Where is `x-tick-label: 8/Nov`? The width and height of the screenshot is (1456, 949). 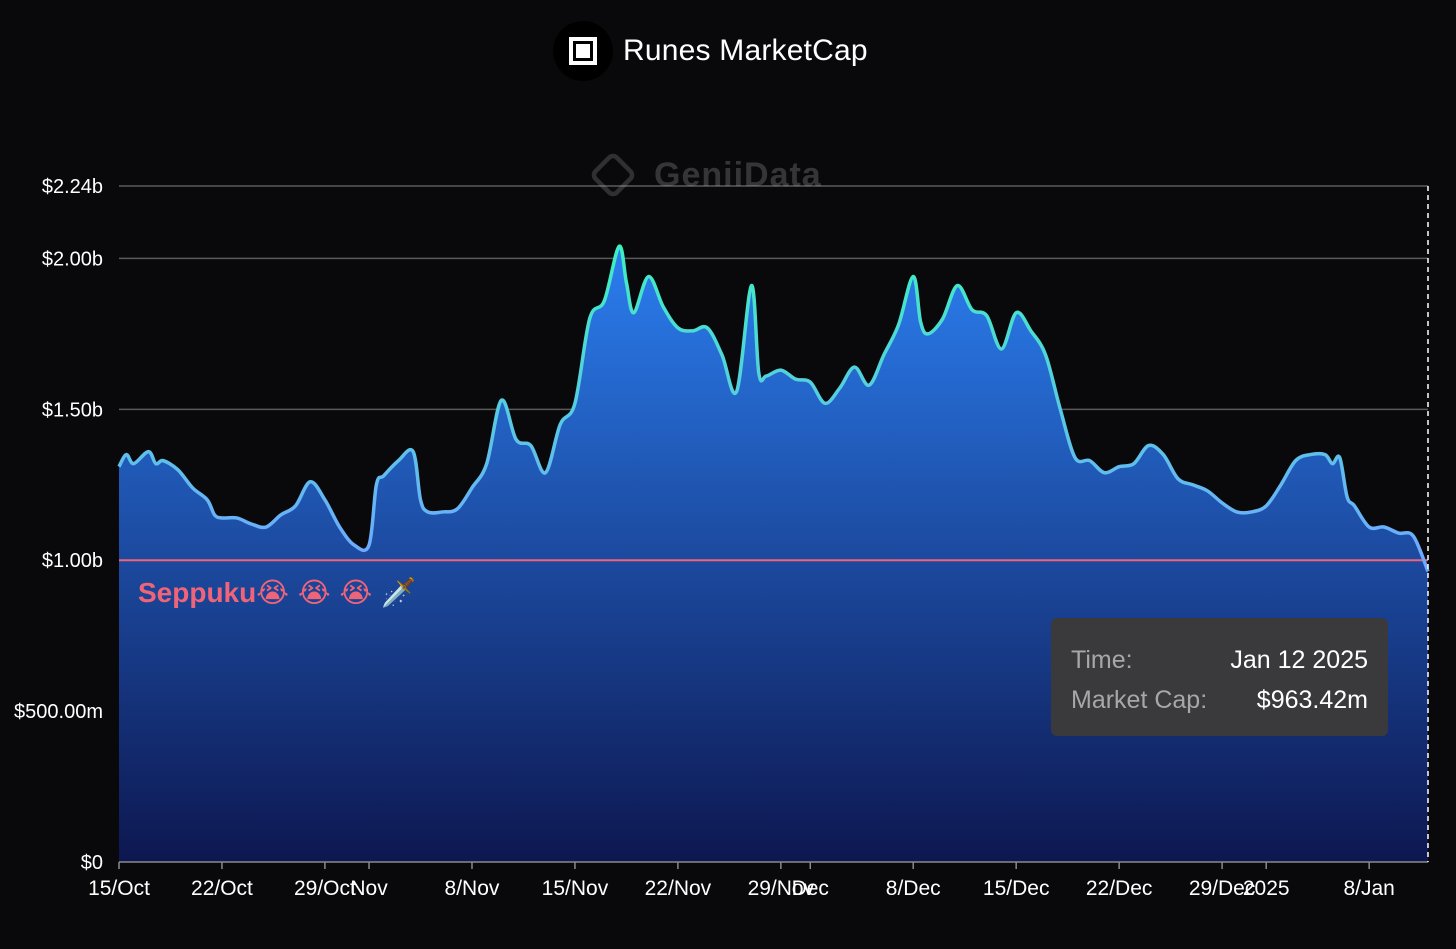 x-tick-label: 8/Nov is located at coordinates (472, 888).